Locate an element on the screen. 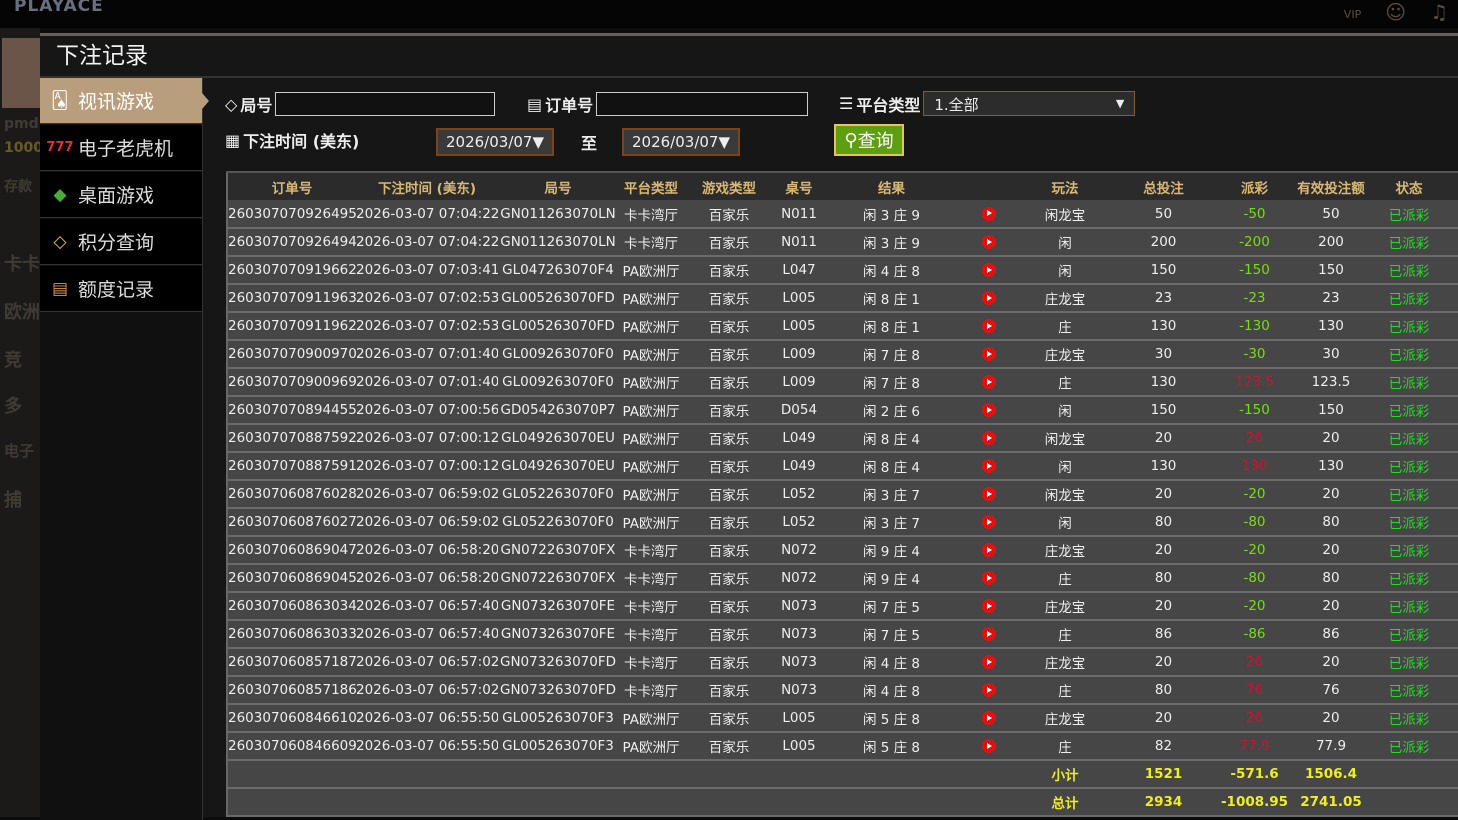 Image resolution: width=1458 pixels, height=820 pixels. cell-order-id: 260307070900970 is located at coordinates (291, 354).